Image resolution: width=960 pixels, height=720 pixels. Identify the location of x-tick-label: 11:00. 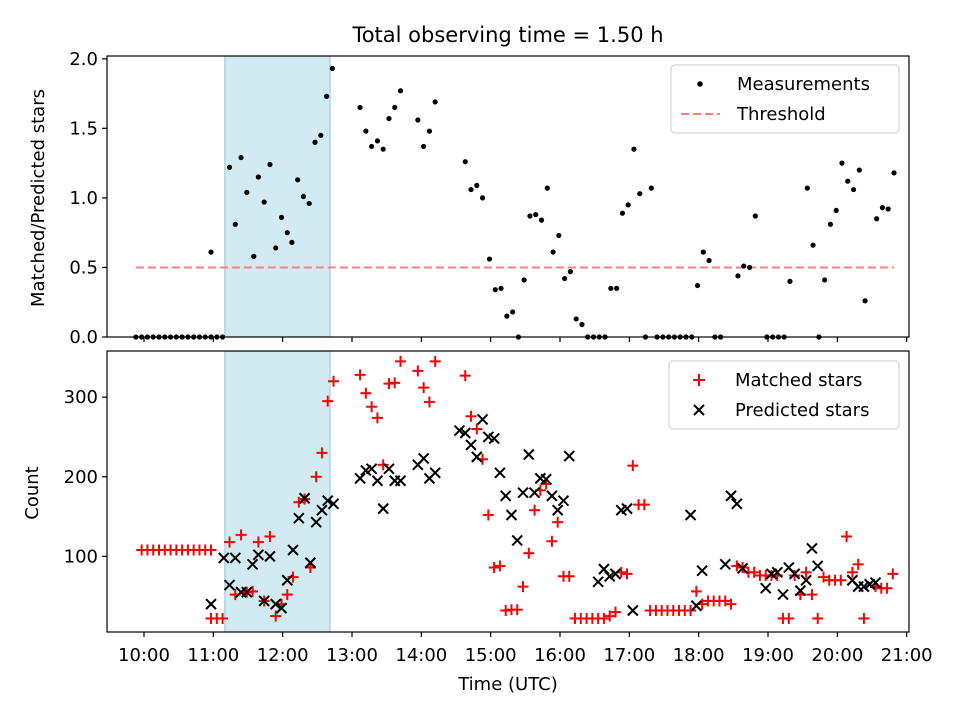
(213, 655).